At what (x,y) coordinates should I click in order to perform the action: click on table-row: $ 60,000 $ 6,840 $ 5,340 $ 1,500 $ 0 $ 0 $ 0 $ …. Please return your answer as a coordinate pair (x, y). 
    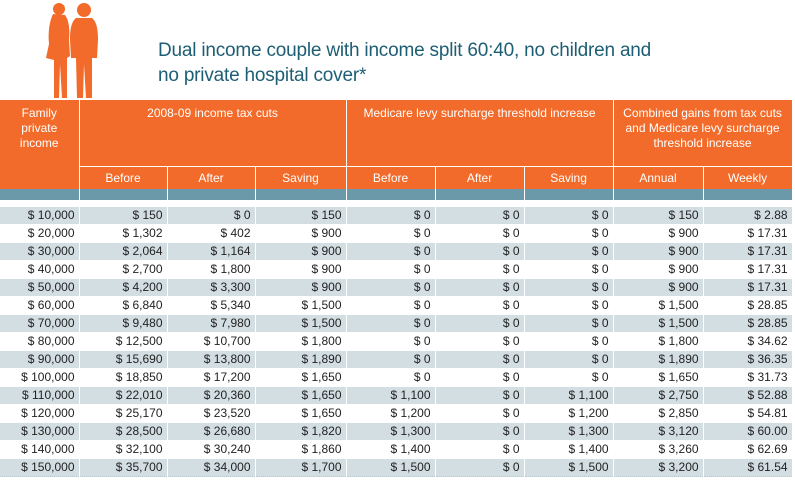
    Looking at the image, I should click on (396, 305).